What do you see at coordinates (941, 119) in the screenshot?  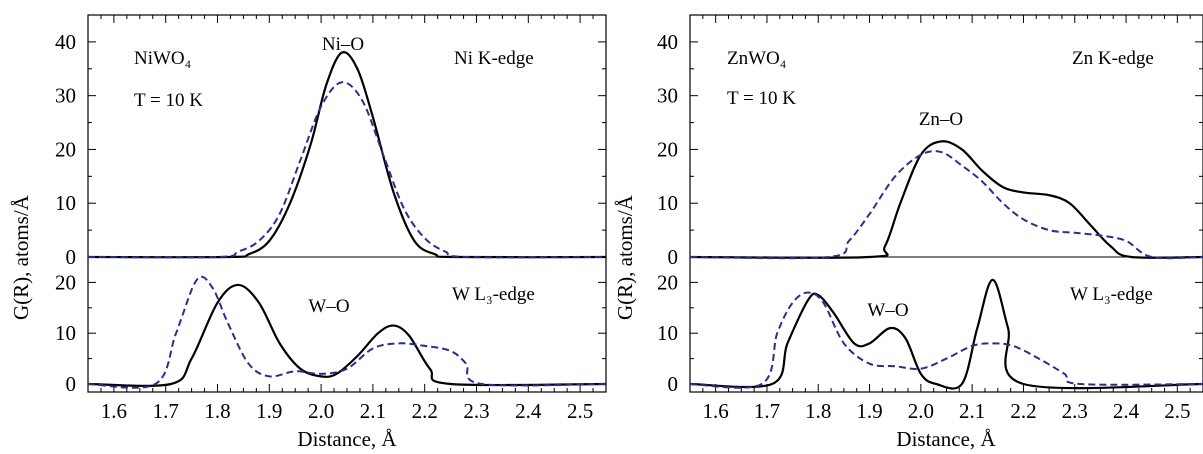 I see `bond-label-top: Zn–O` at bounding box center [941, 119].